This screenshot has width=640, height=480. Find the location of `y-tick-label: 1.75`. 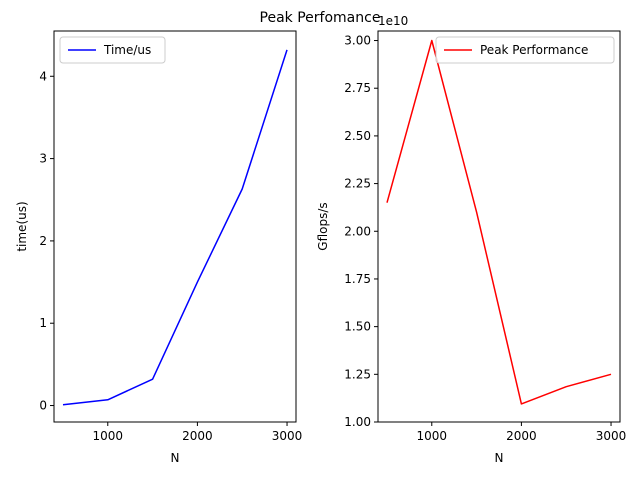

y-tick-label: 1.75 is located at coordinates (357, 279).